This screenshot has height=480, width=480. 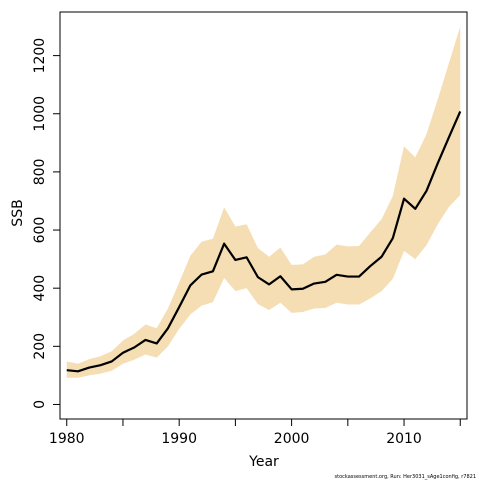 I want to click on y-tick-label: 800, so click(x=40, y=172).